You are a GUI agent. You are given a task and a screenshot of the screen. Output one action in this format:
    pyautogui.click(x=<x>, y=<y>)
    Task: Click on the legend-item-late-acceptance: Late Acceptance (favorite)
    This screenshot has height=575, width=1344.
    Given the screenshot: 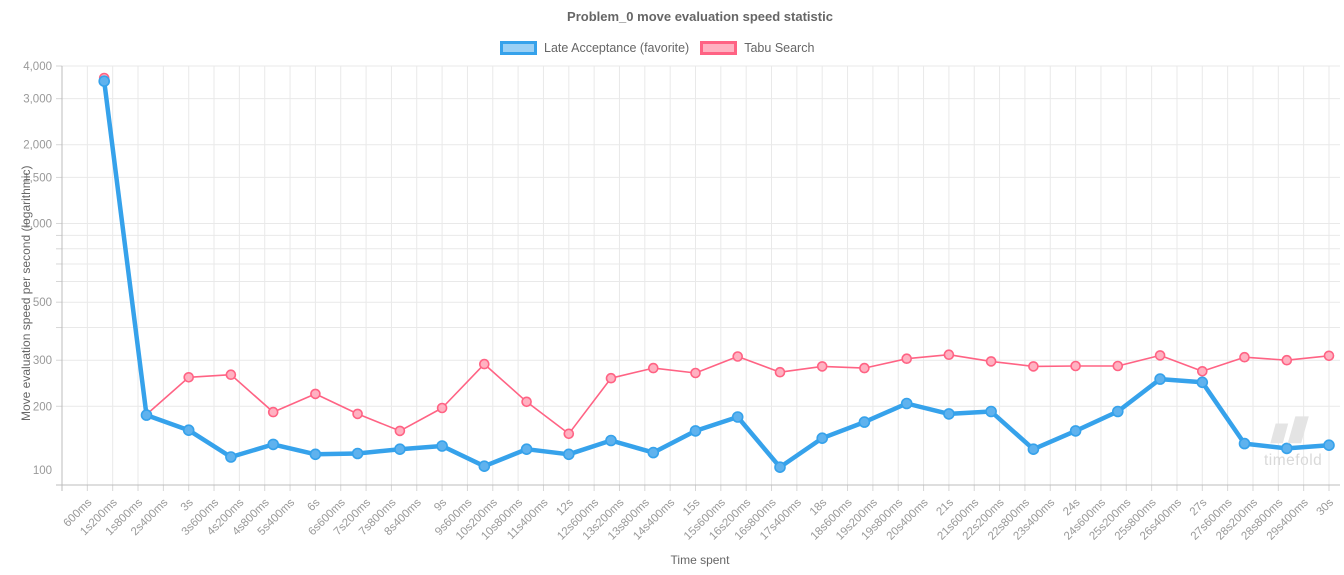 What is the action you would take?
    pyautogui.click(x=594, y=48)
    